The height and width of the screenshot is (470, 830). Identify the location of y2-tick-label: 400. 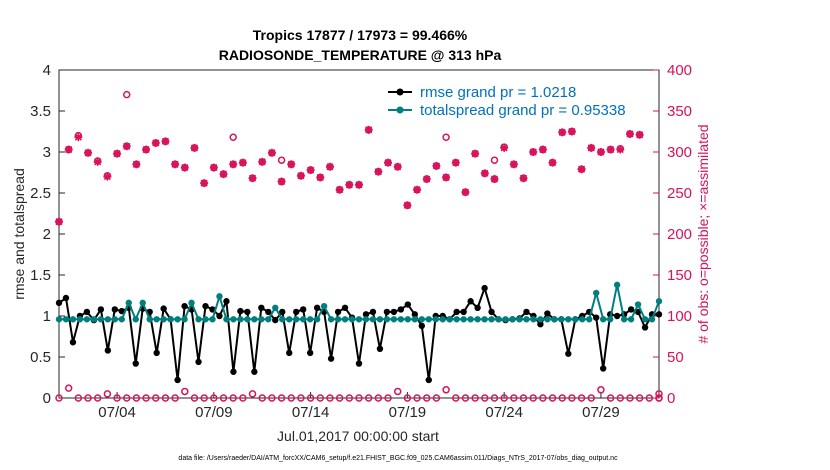
(679, 70).